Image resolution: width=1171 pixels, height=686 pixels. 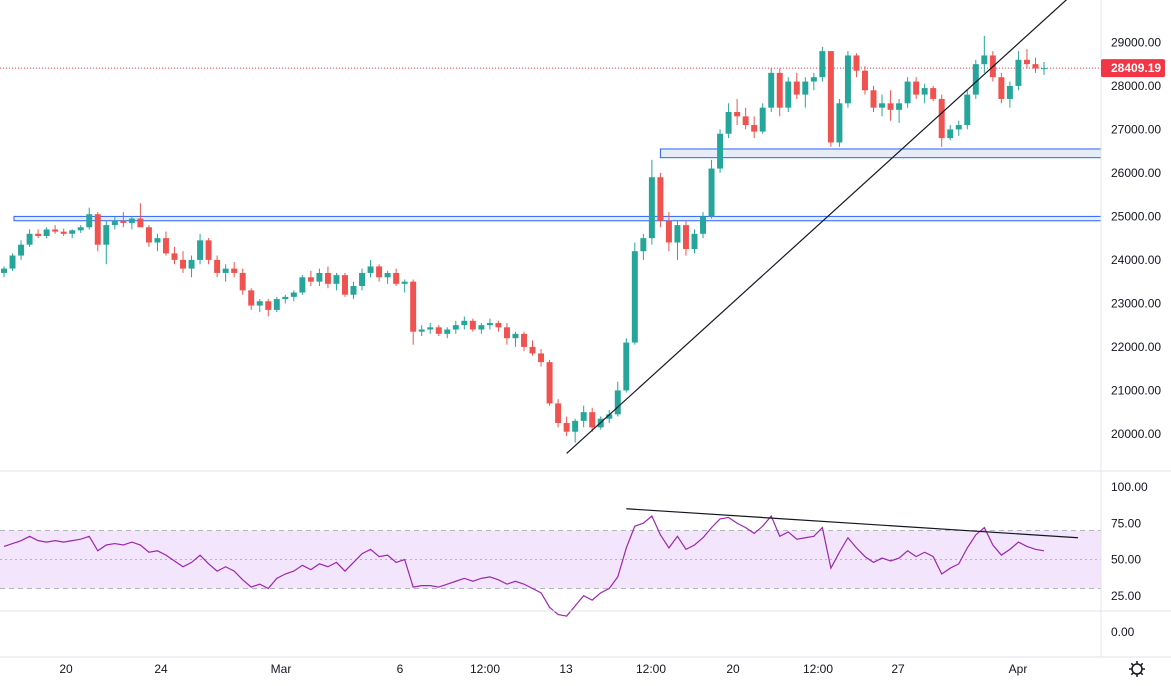 I want to click on price-tick-label: 28000.00, so click(x=1136, y=86).